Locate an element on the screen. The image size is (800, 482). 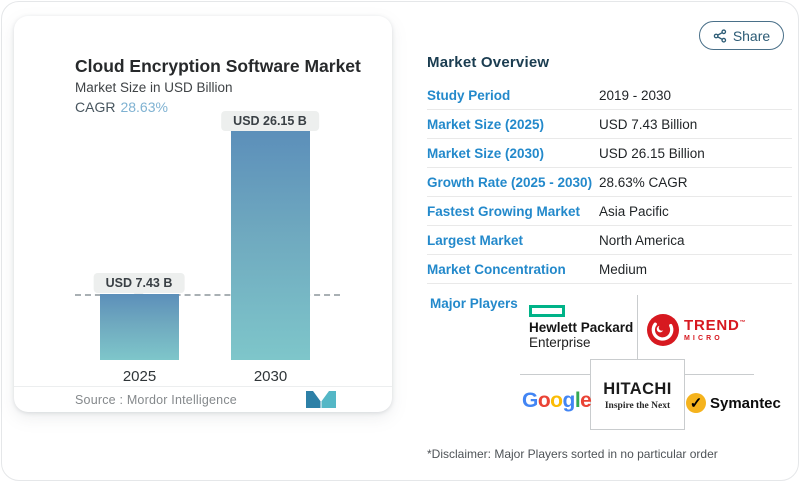
table-row: Growth Rate (2025 - 2030) 28.63% CAGR is located at coordinates (609, 182).